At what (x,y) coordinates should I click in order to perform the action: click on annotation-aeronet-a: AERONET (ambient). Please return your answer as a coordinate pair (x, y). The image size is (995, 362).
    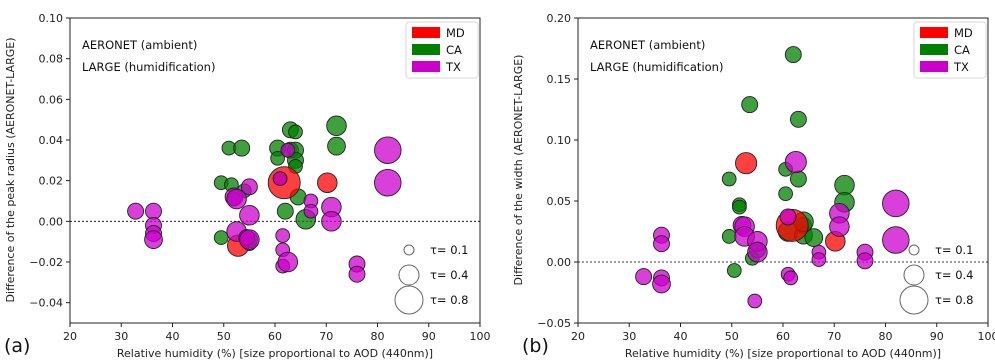
    Looking at the image, I should click on (139, 45).